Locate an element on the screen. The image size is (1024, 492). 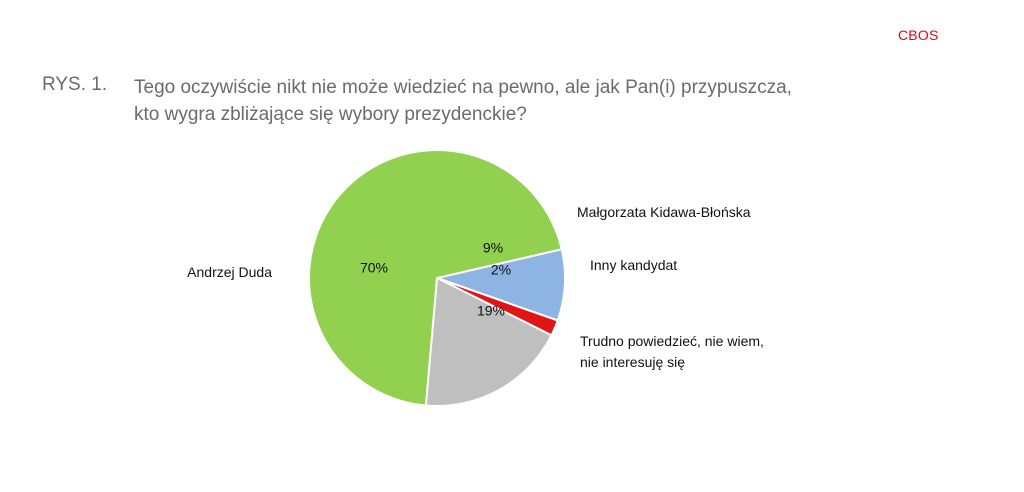
slice-value-label: 19% is located at coordinates (491, 311).